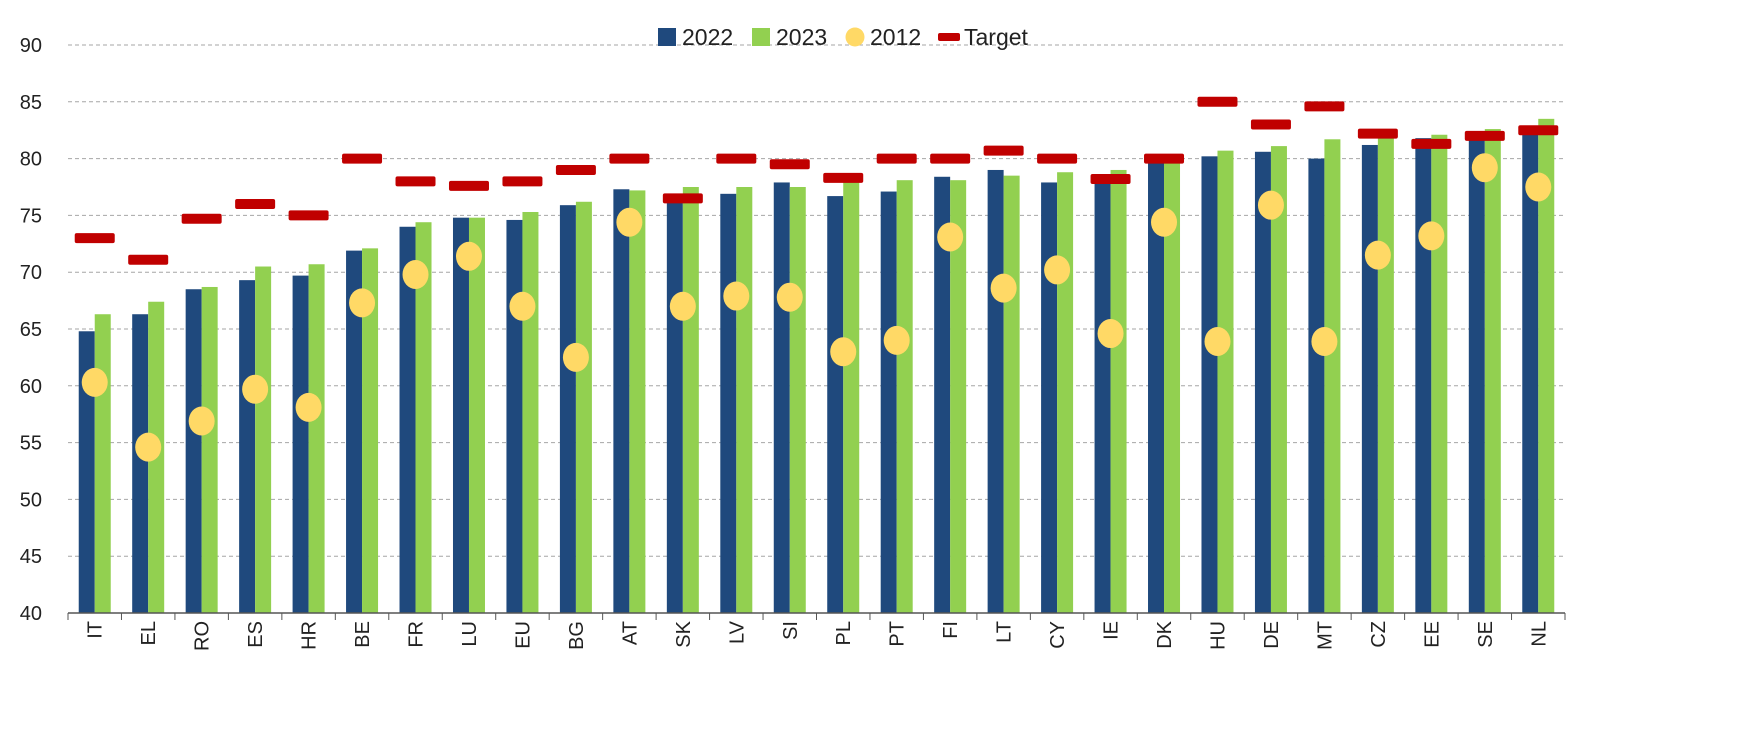 The width and height of the screenshot is (1738, 745). I want to click on y-tick-label: 85, so click(31, 103).